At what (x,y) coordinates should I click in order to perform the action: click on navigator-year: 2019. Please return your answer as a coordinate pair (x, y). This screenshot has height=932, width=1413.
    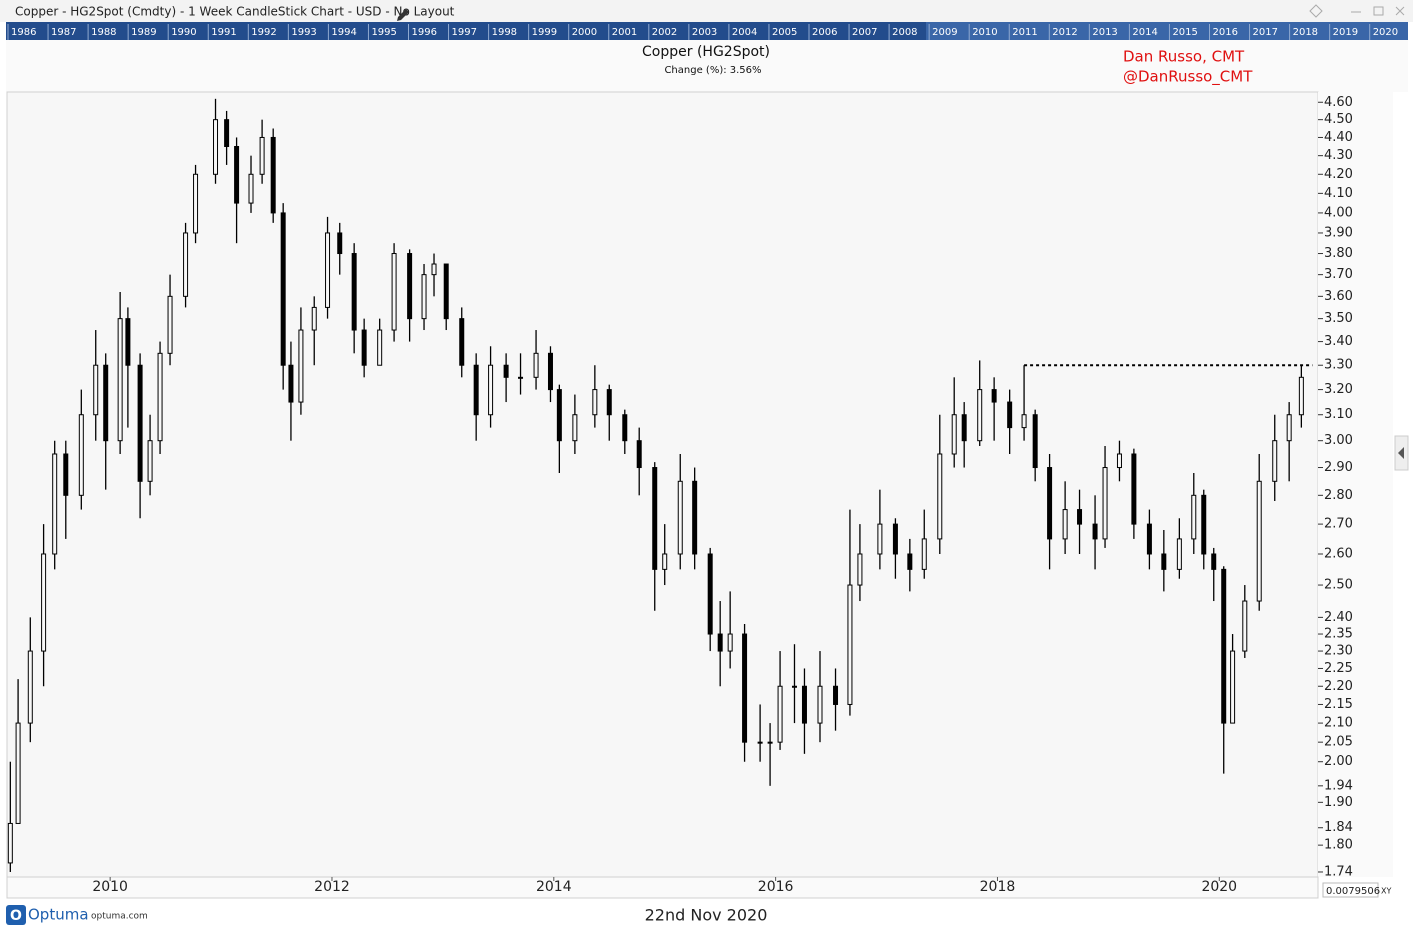
    Looking at the image, I should click on (1345, 32).